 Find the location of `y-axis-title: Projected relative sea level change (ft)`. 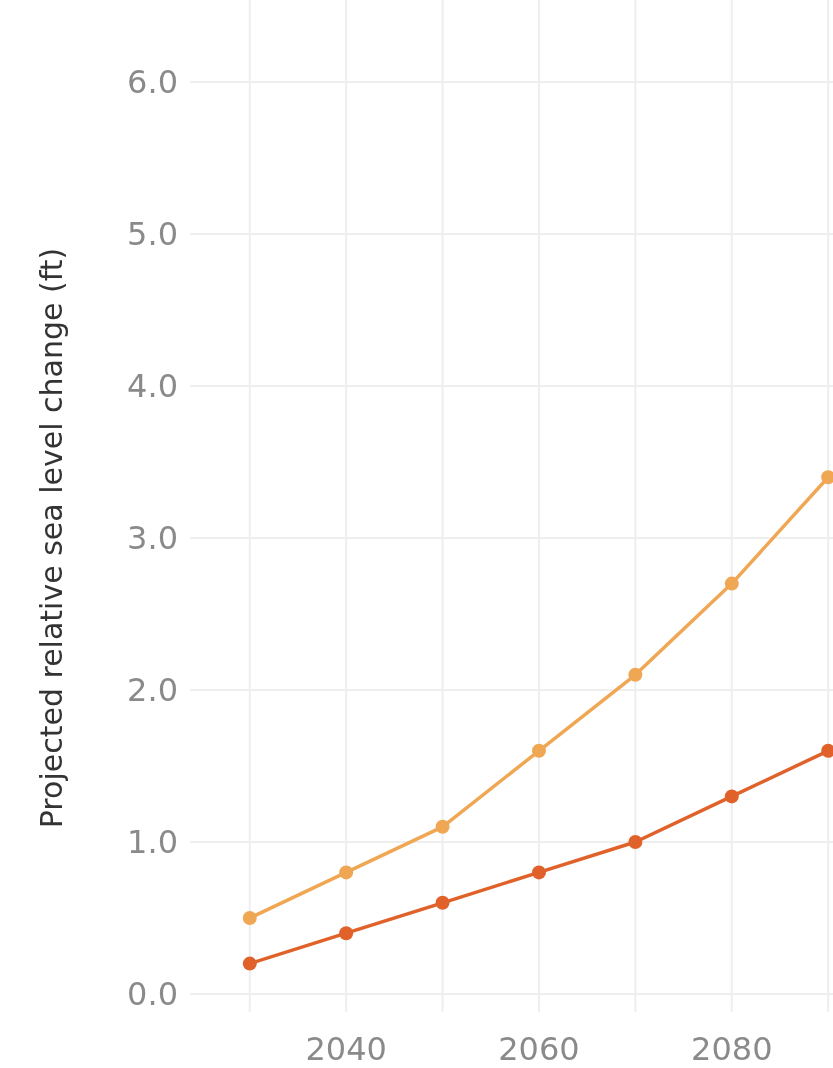

y-axis-title: Projected relative sea level change (ft) is located at coordinates (51, 538).